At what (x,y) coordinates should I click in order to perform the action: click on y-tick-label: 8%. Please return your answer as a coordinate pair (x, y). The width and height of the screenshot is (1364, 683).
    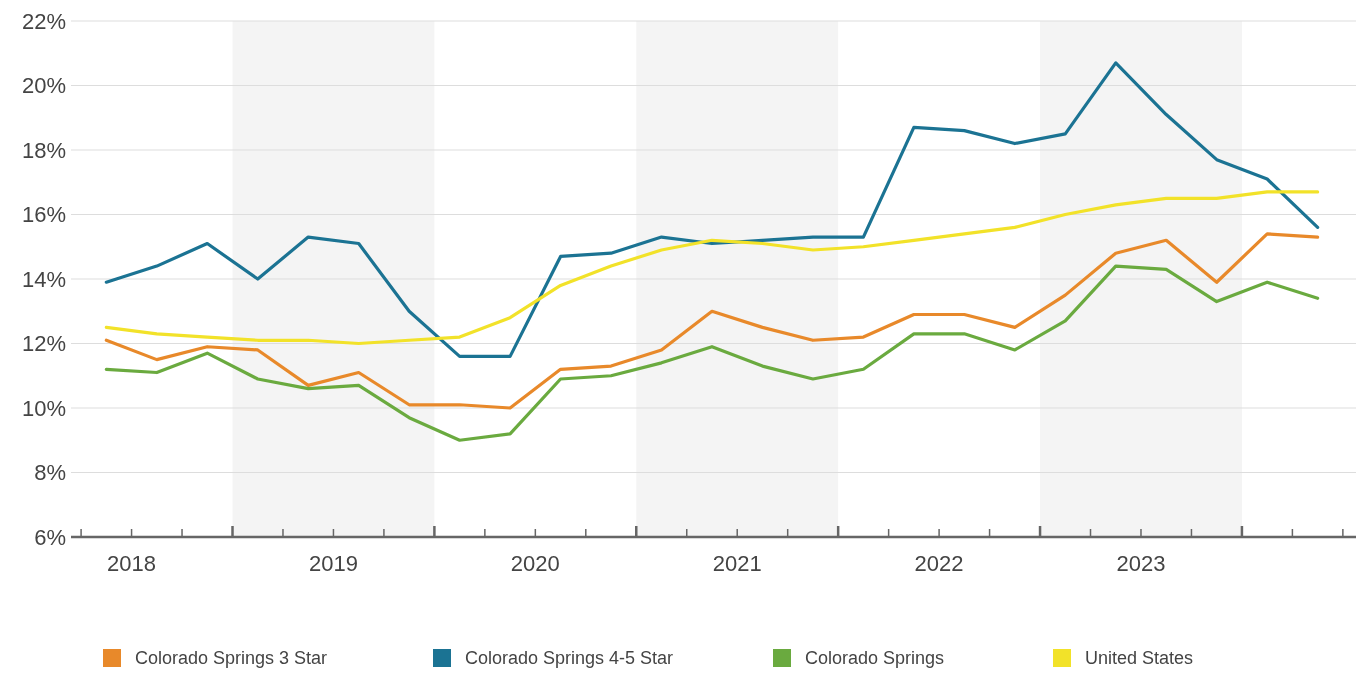
    Looking at the image, I should click on (50, 473).